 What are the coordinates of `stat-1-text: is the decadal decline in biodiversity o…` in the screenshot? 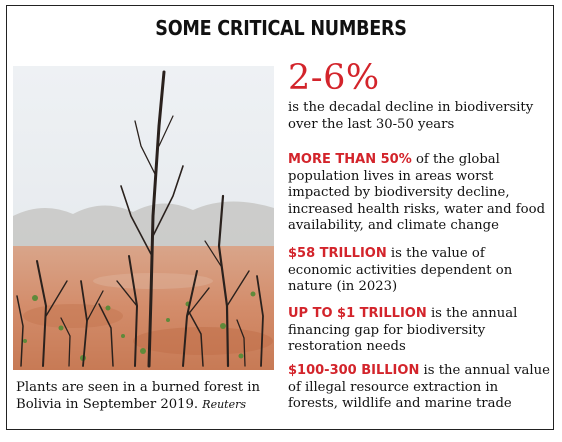 It's located at (411, 116).